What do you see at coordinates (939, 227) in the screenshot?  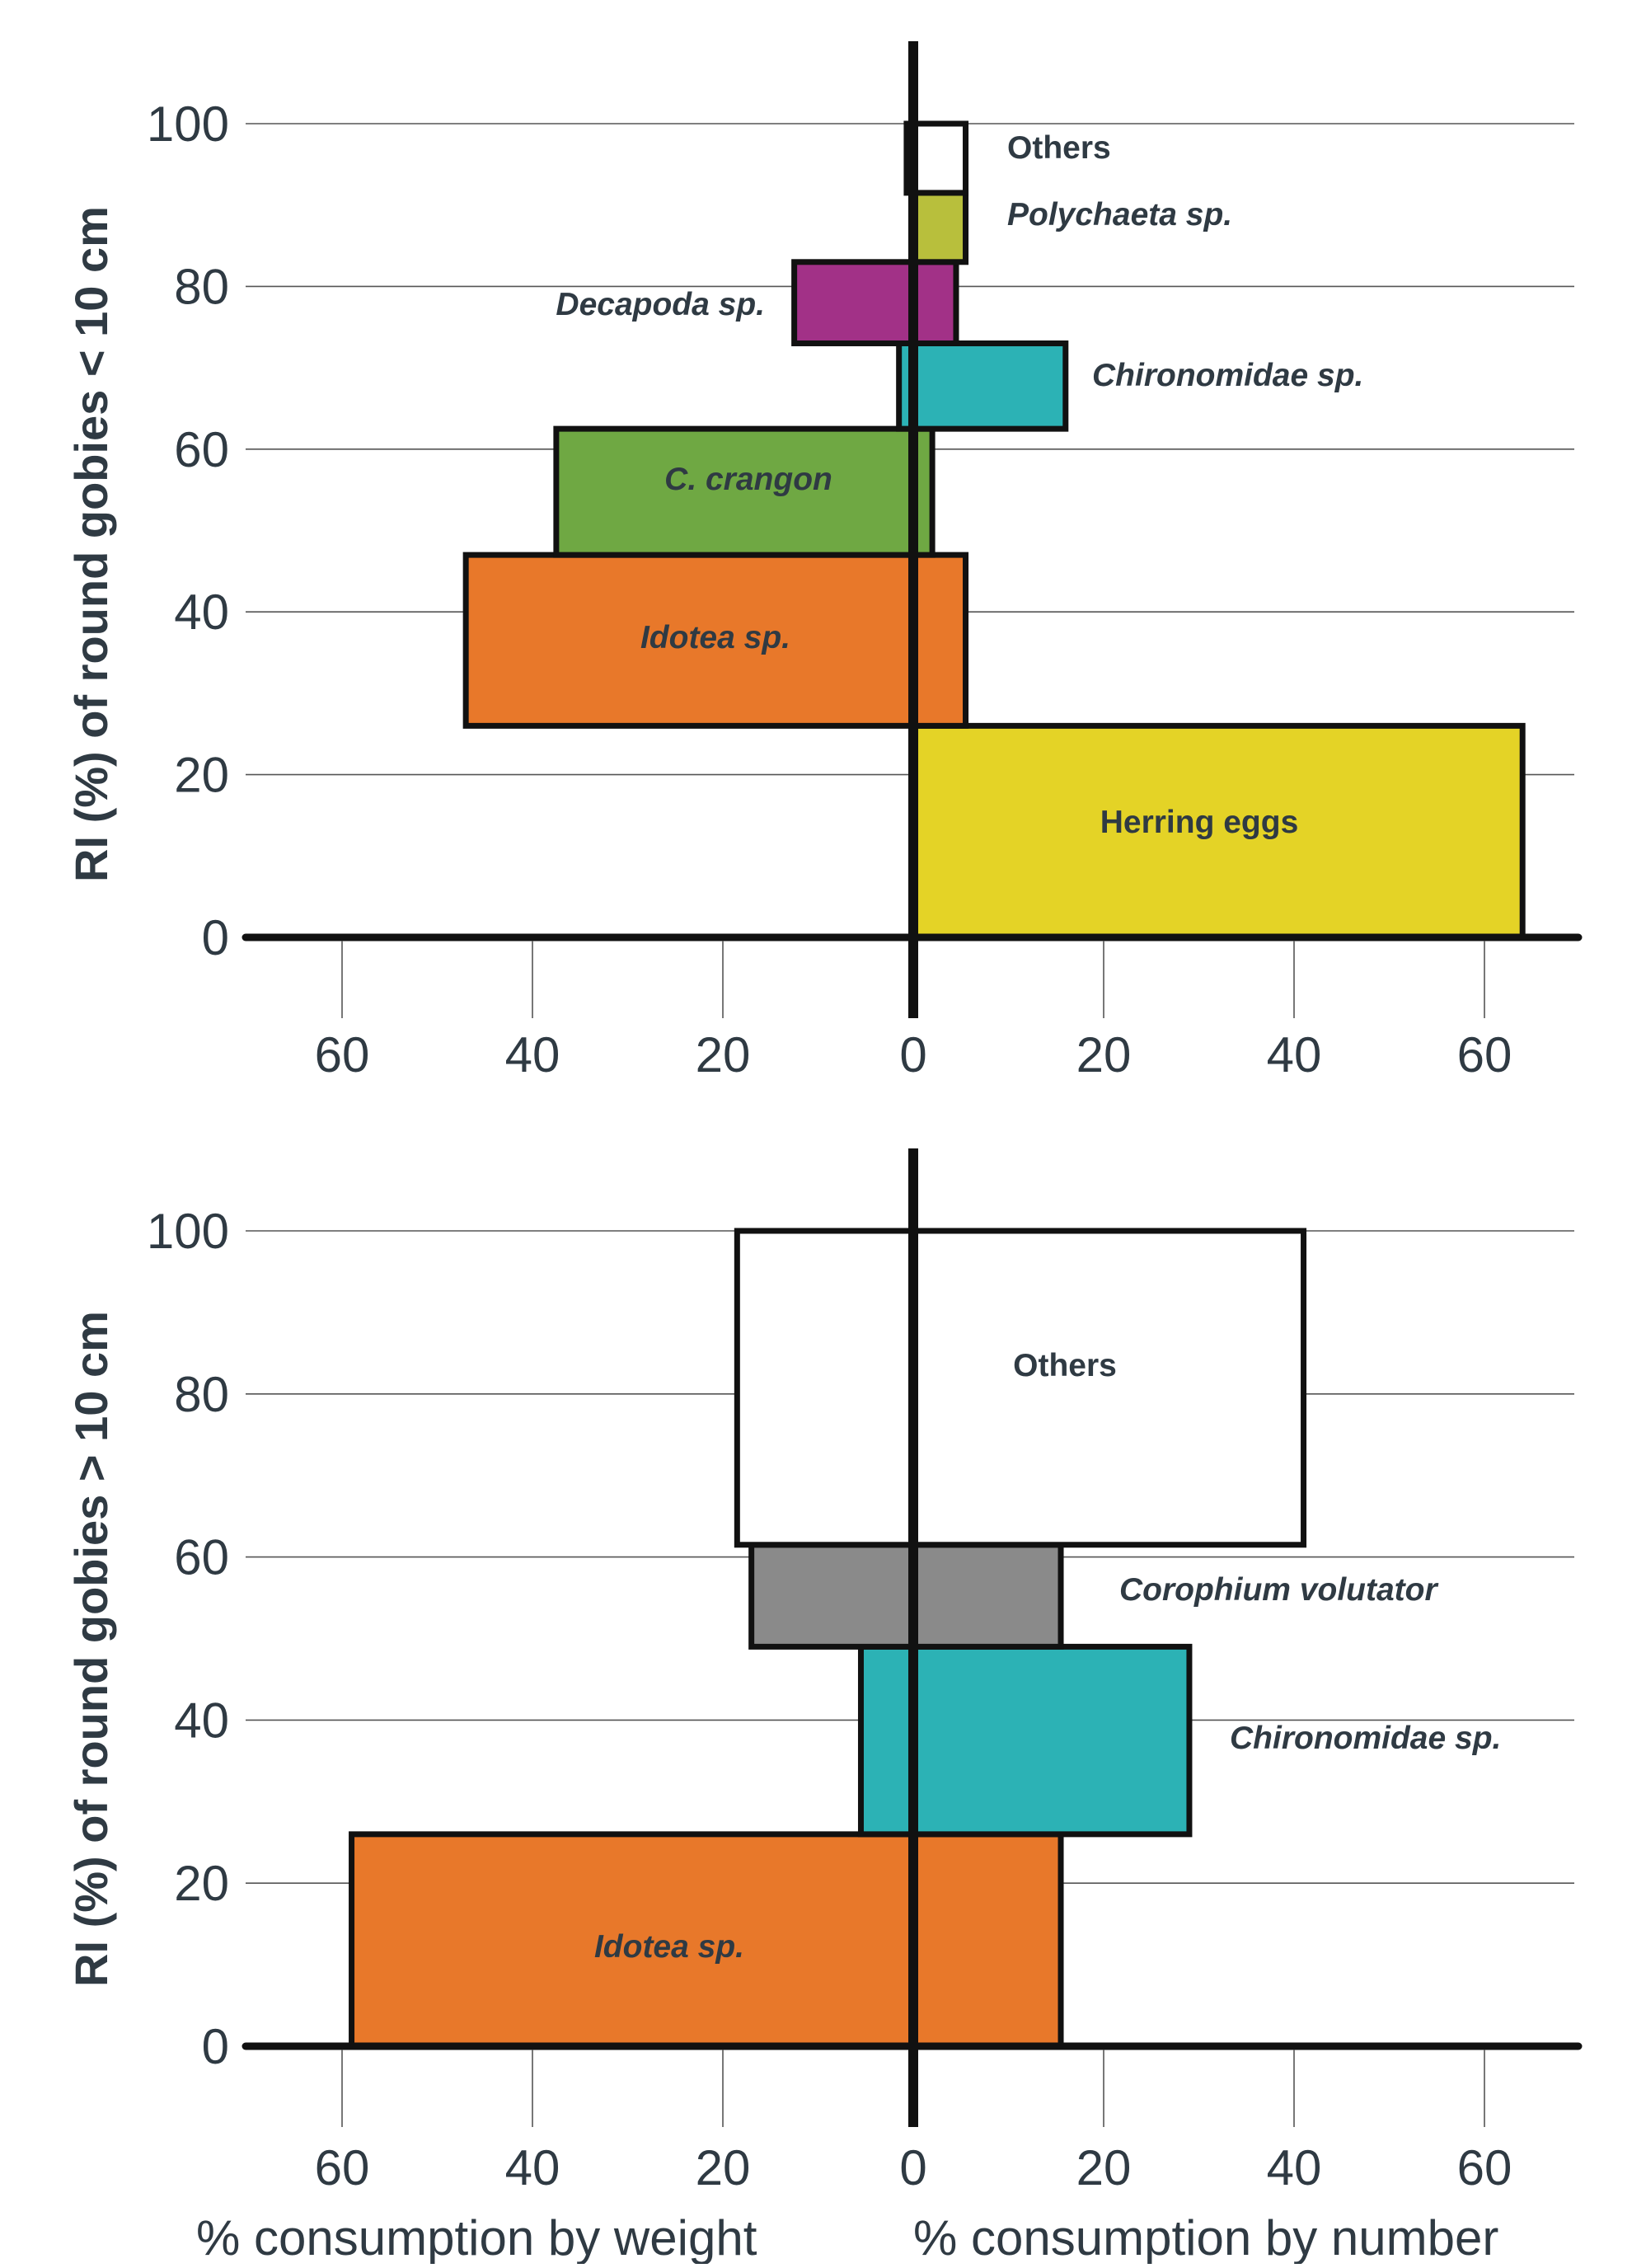 I see `bar-polychaeta-sp` at bounding box center [939, 227].